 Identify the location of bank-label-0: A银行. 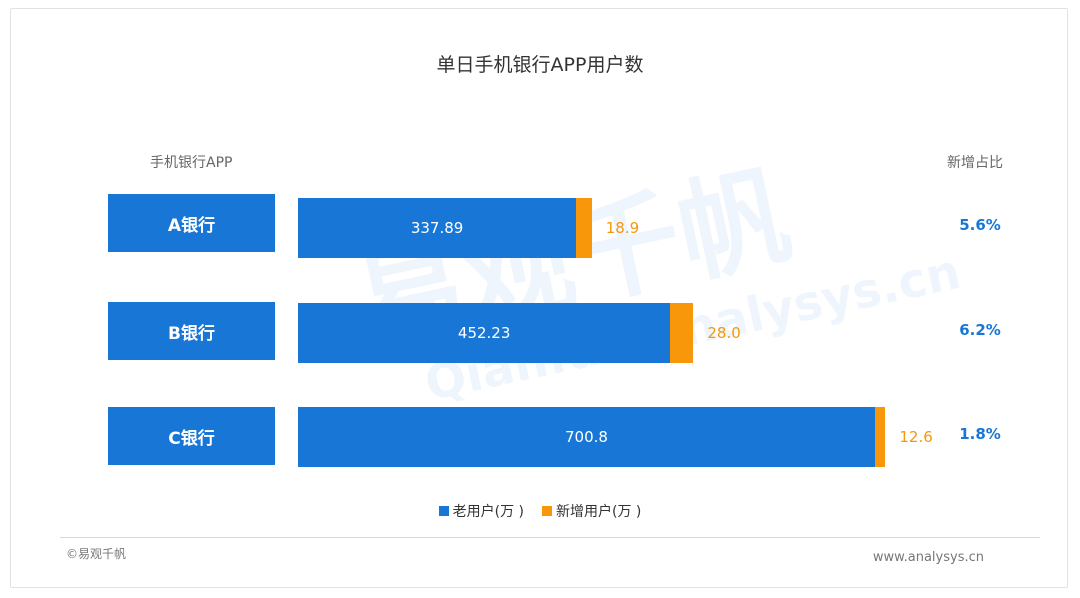
(191, 223).